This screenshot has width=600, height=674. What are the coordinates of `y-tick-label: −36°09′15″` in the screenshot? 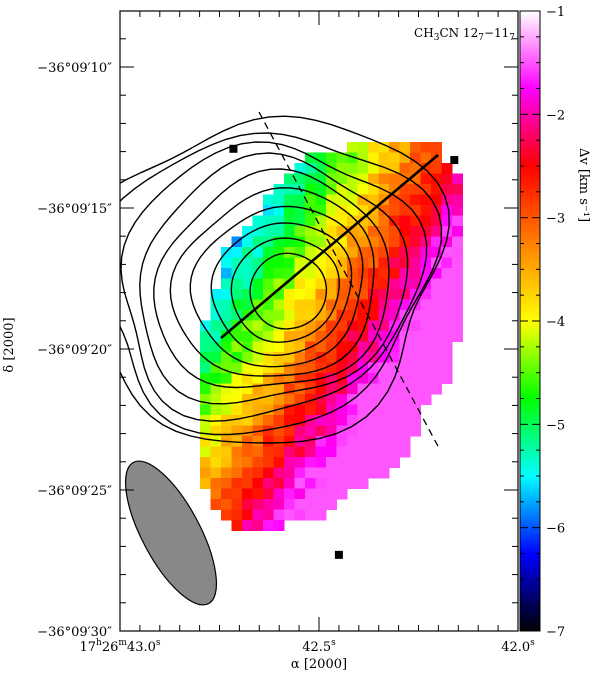 It's located at (74, 209).